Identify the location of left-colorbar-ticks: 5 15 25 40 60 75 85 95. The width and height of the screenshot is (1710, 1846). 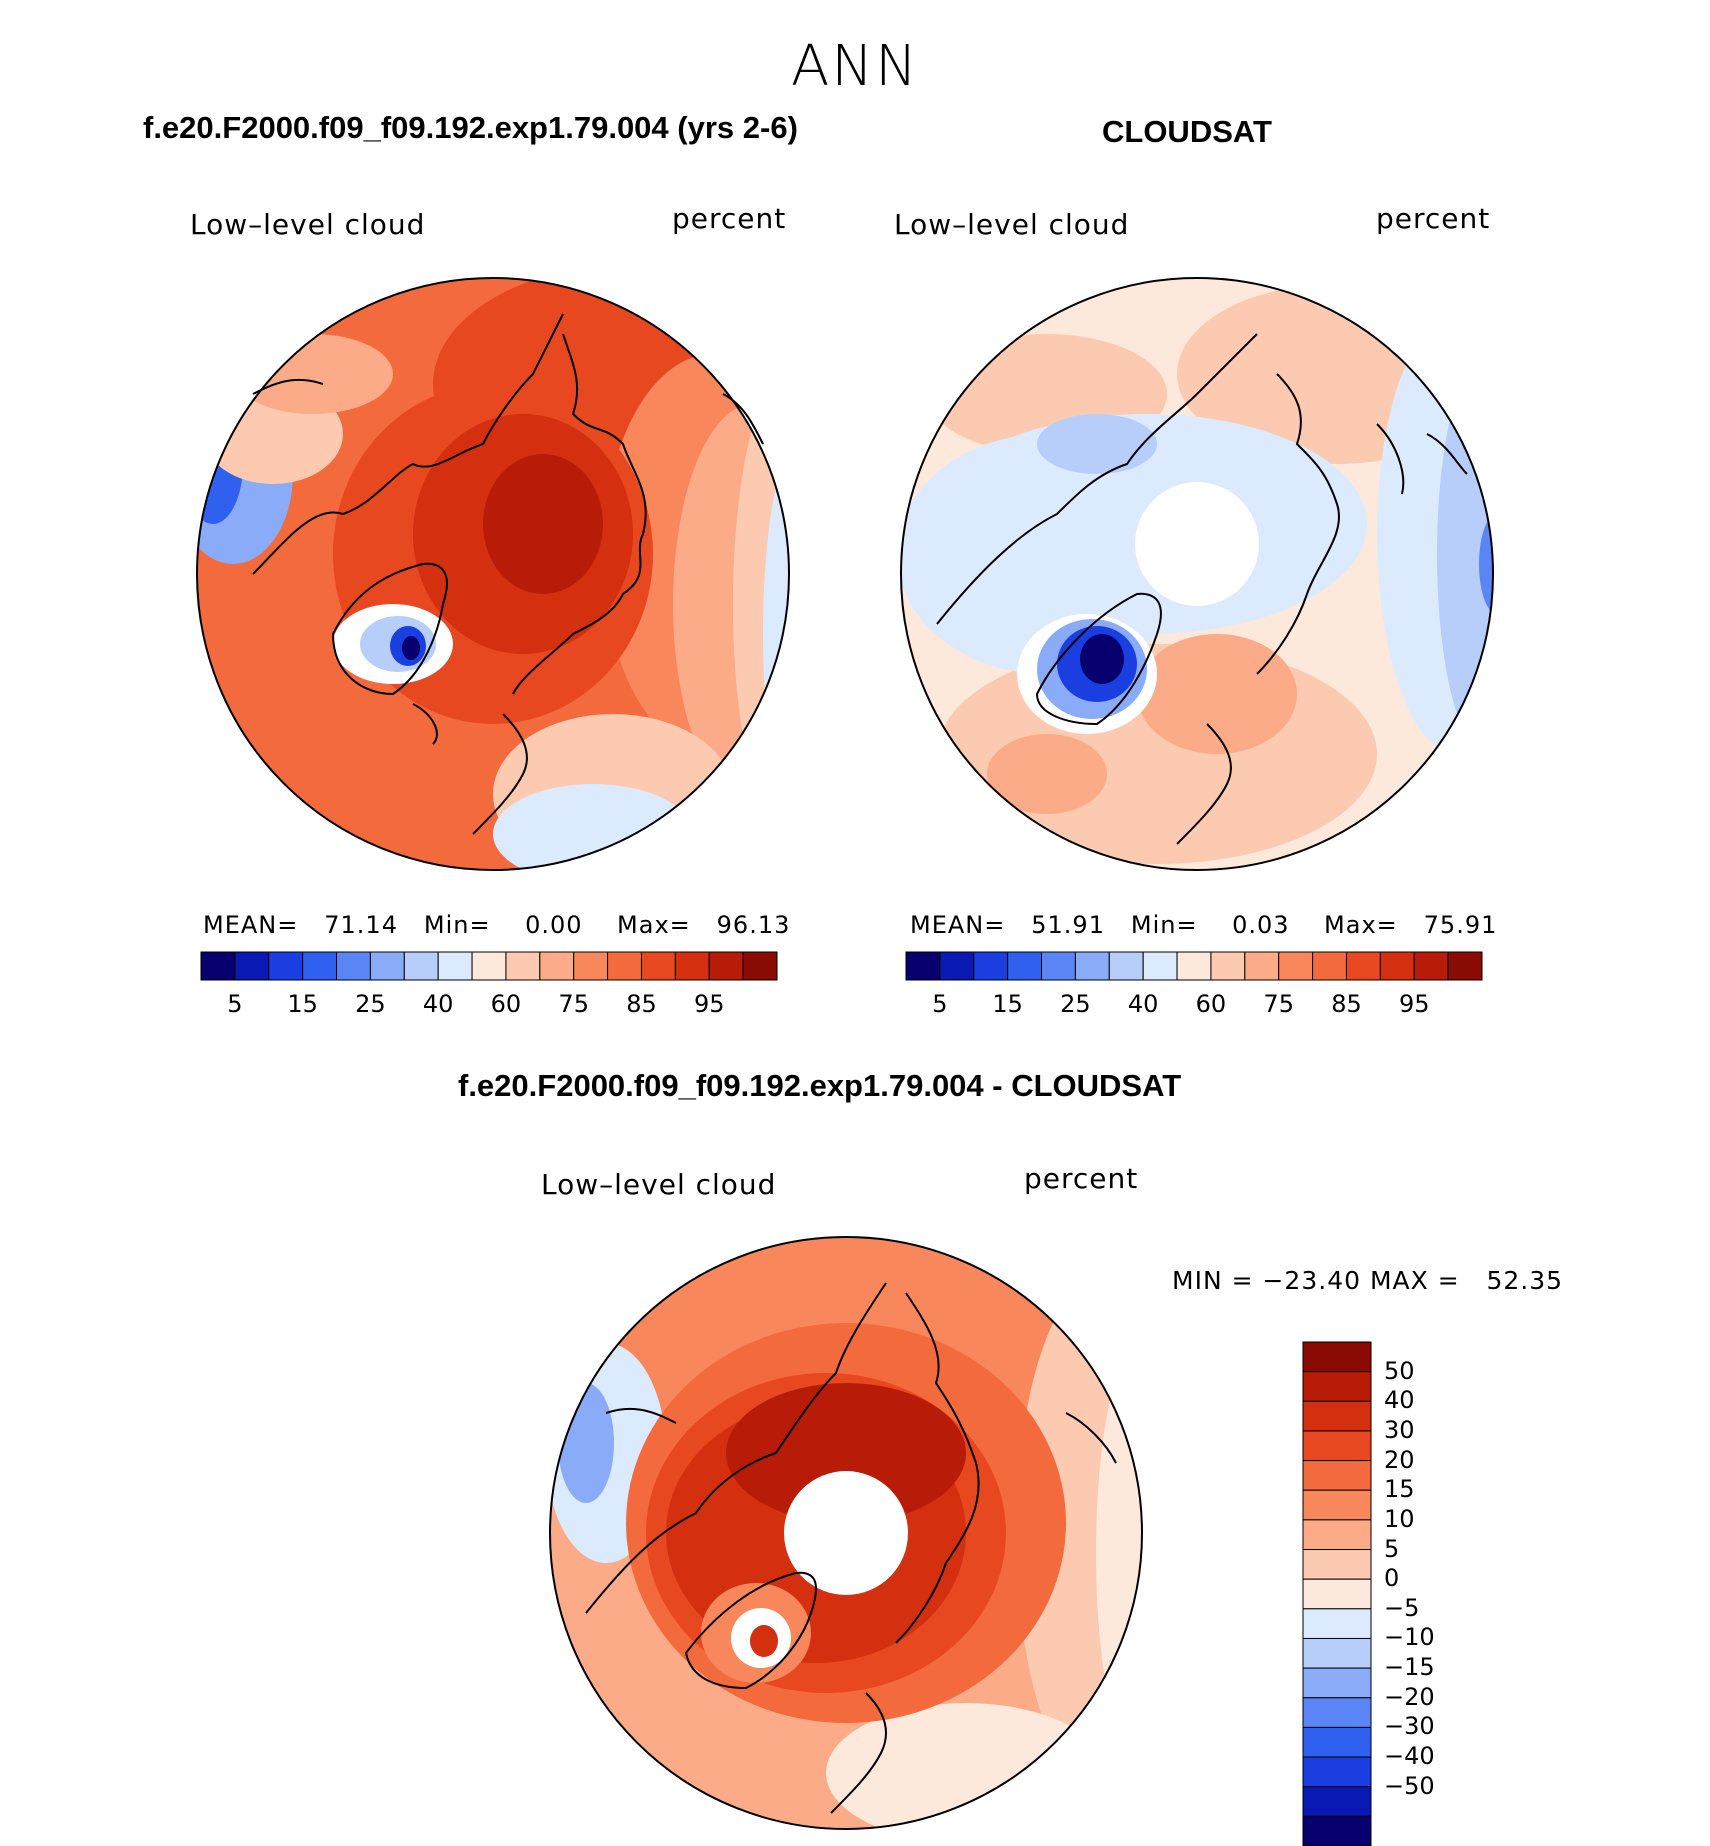
(489, 1005).